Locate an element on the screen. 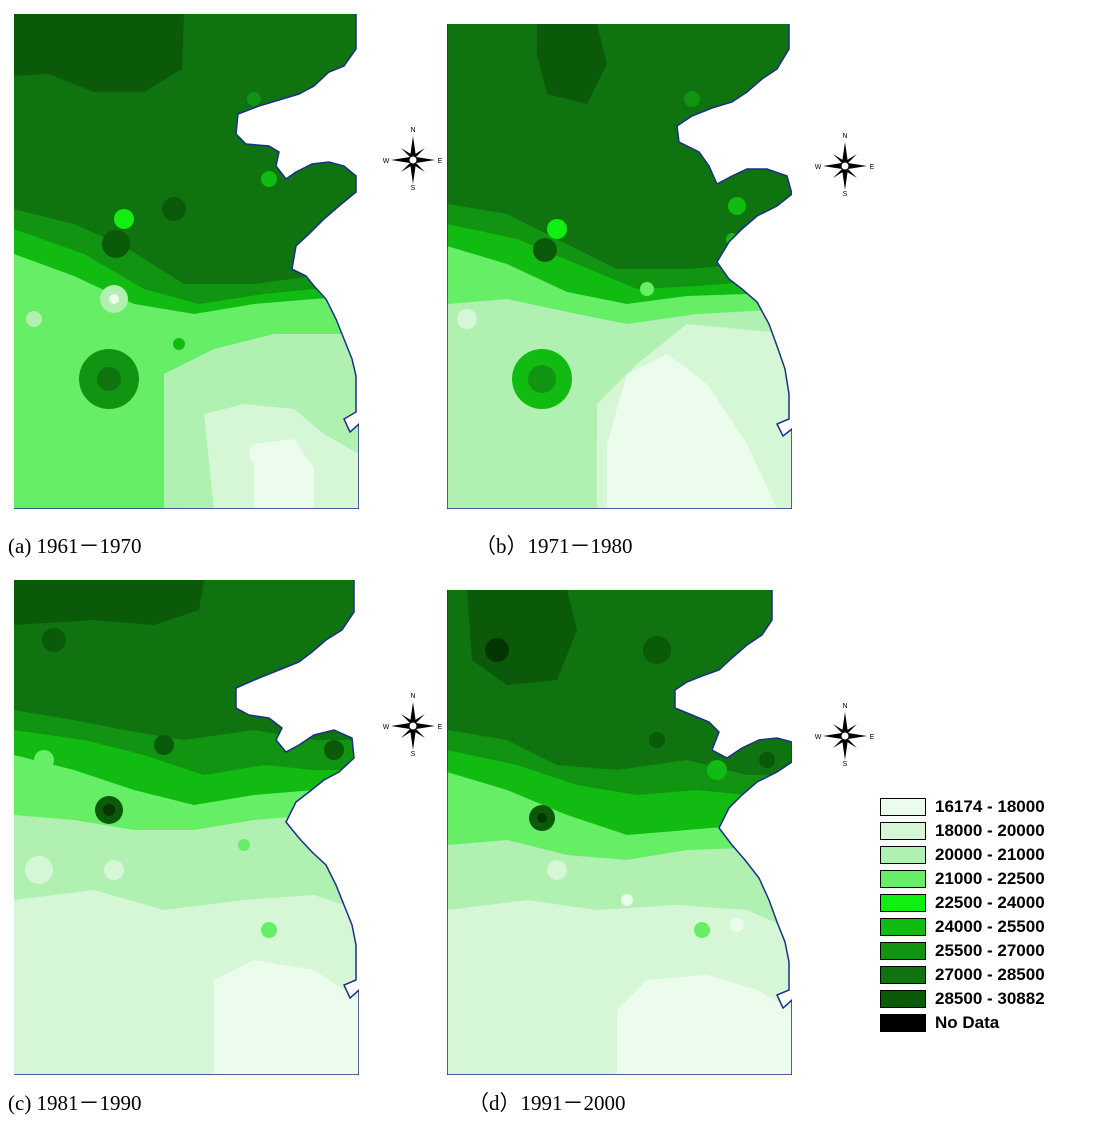  legend-item: 25500 - 27000 is located at coordinates (987, 951).